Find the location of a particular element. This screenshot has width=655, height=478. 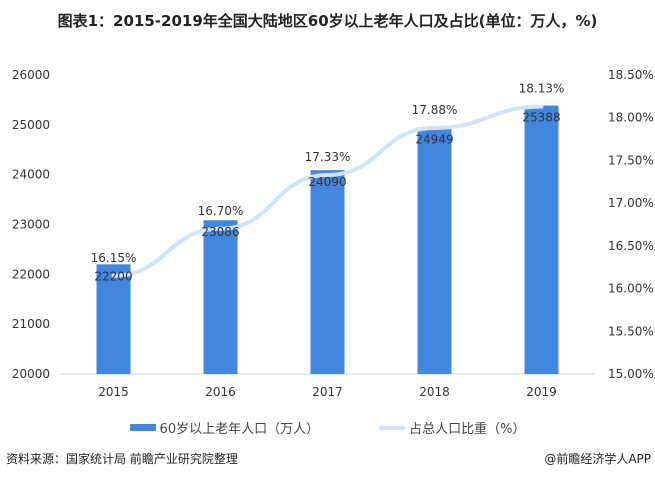

legend-swatch-line is located at coordinates (392, 427).